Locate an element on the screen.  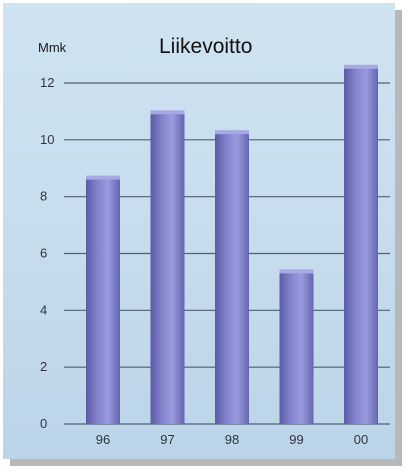
y-tick-label: 8 is located at coordinates (43, 196).